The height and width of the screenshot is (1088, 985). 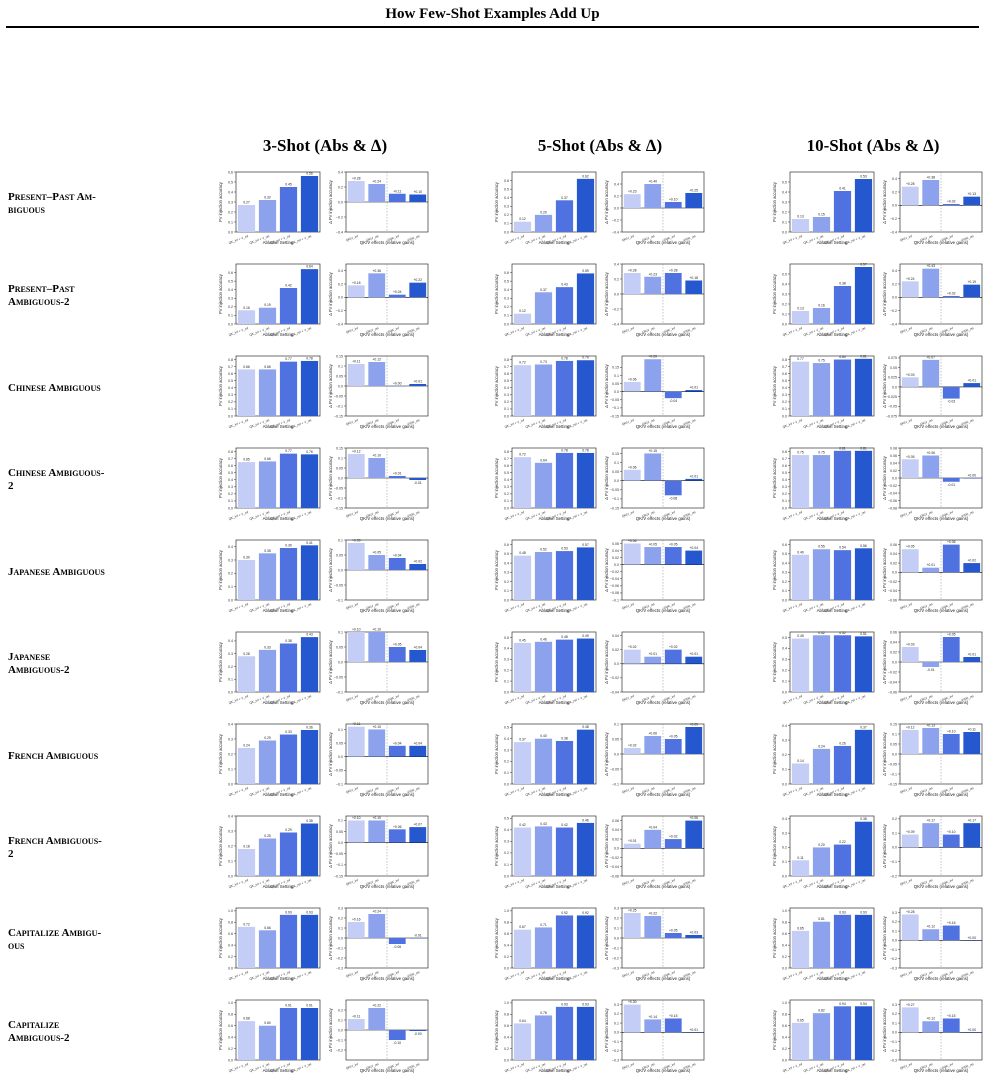 I want to click on y-tick-label: 0.15, so click(x=615, y=368).